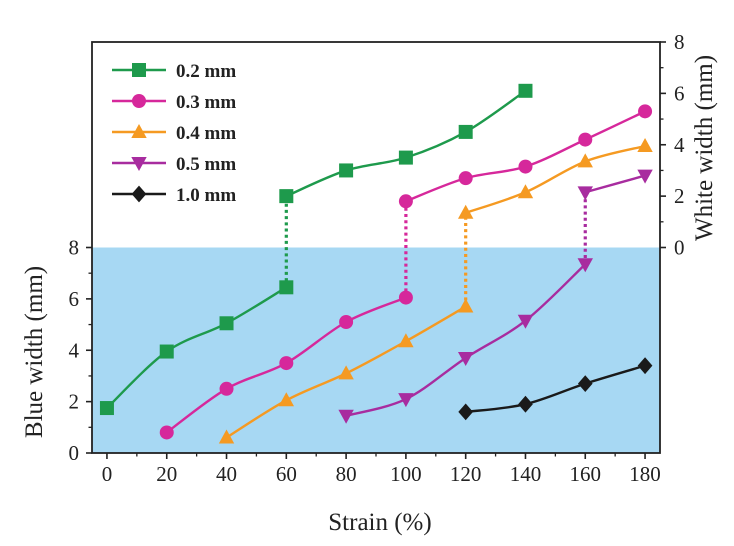 The image size is (734, 546). What do you see at coordinates (379, 522) in the screenshot?
I see `x-axis-title: Strain (%)` at bounding box center [379, 522].